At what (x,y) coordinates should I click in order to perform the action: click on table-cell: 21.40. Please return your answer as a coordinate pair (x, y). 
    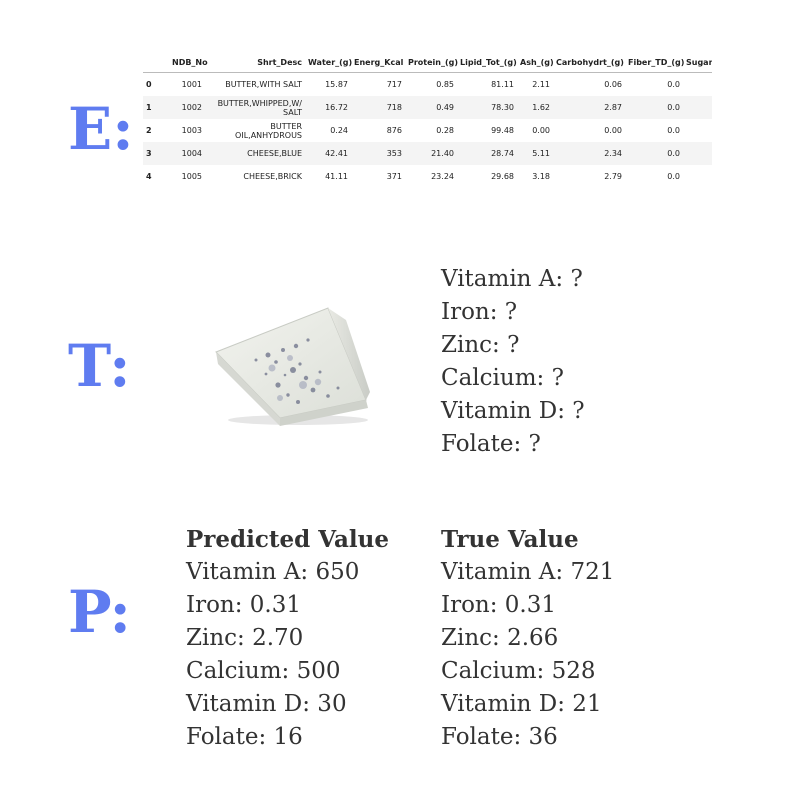
    Looking at the image, I should click on (431, 153).